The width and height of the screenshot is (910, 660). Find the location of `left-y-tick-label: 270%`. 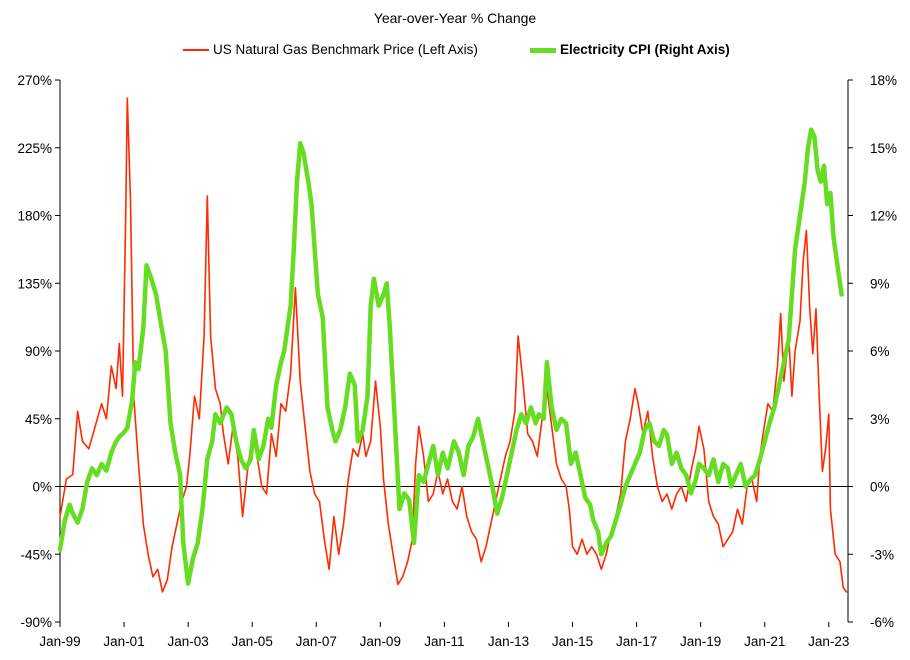

left-y-tick-label: 270% is located at coordinates (34, 80).